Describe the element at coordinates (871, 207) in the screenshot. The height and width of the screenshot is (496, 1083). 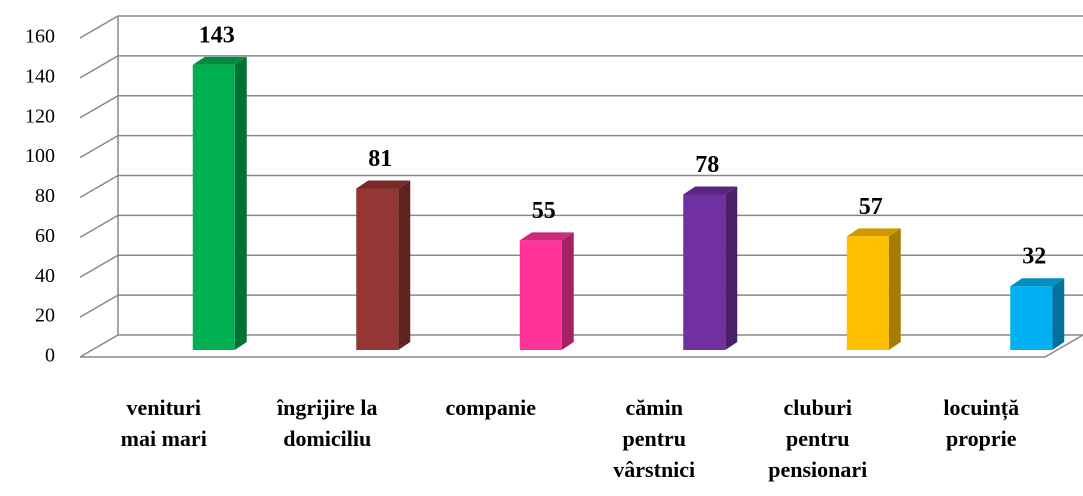
I see `value-label: 57` at that location.